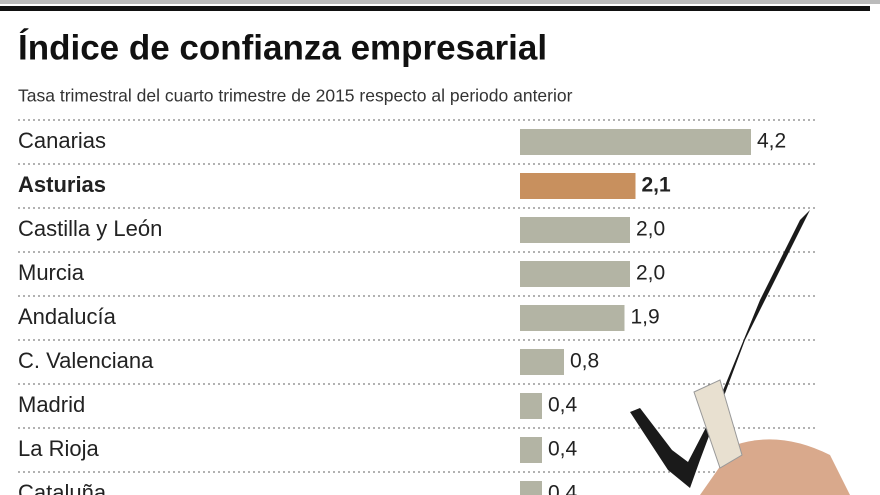 The width and height of the screenshot is (880, 495). I want to click on category-label: Madrid, so click(51, 404).